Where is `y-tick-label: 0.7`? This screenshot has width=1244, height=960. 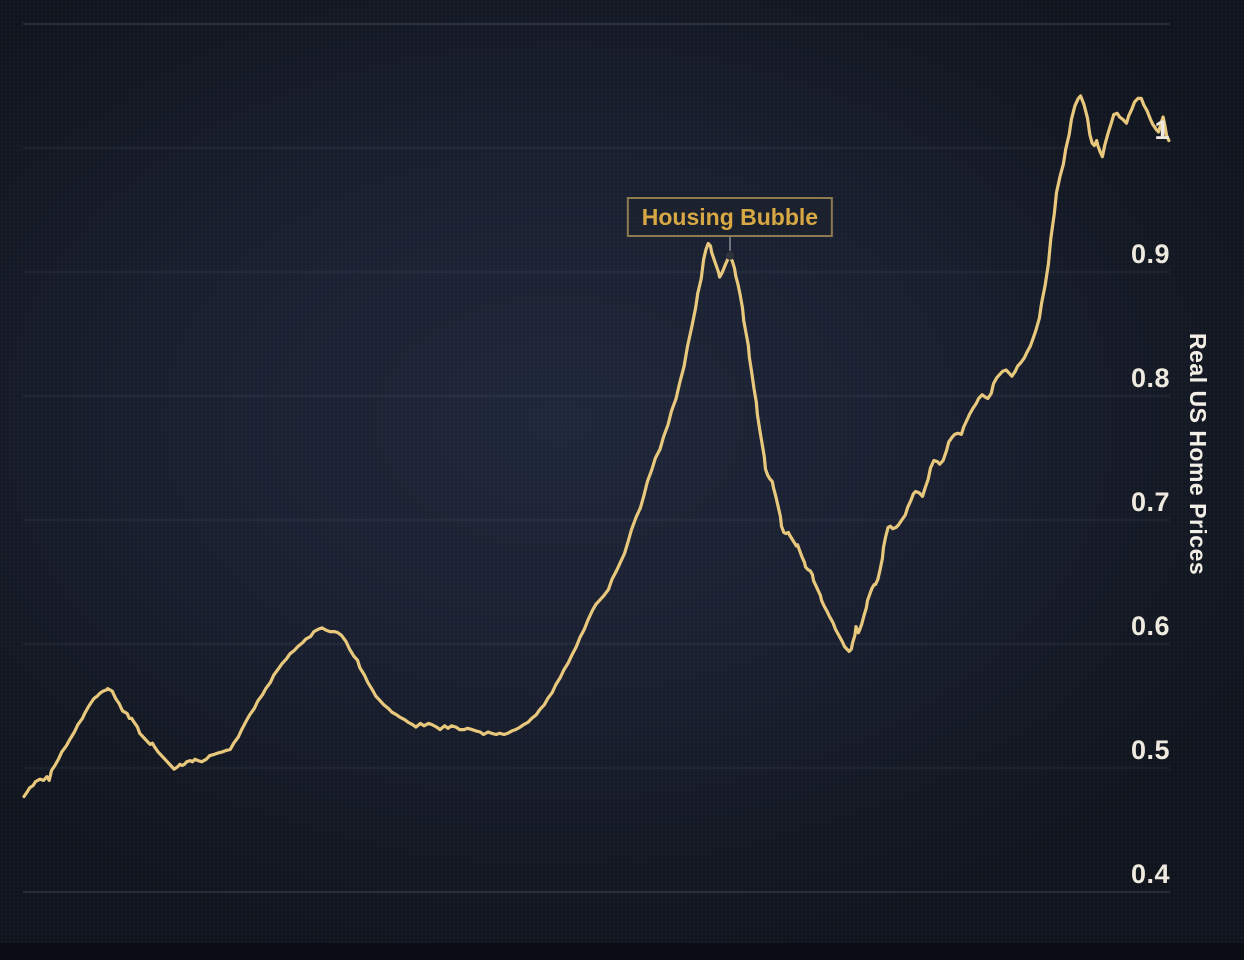
y-tick-label: 0.7 is located at coordinates (1150, 502).